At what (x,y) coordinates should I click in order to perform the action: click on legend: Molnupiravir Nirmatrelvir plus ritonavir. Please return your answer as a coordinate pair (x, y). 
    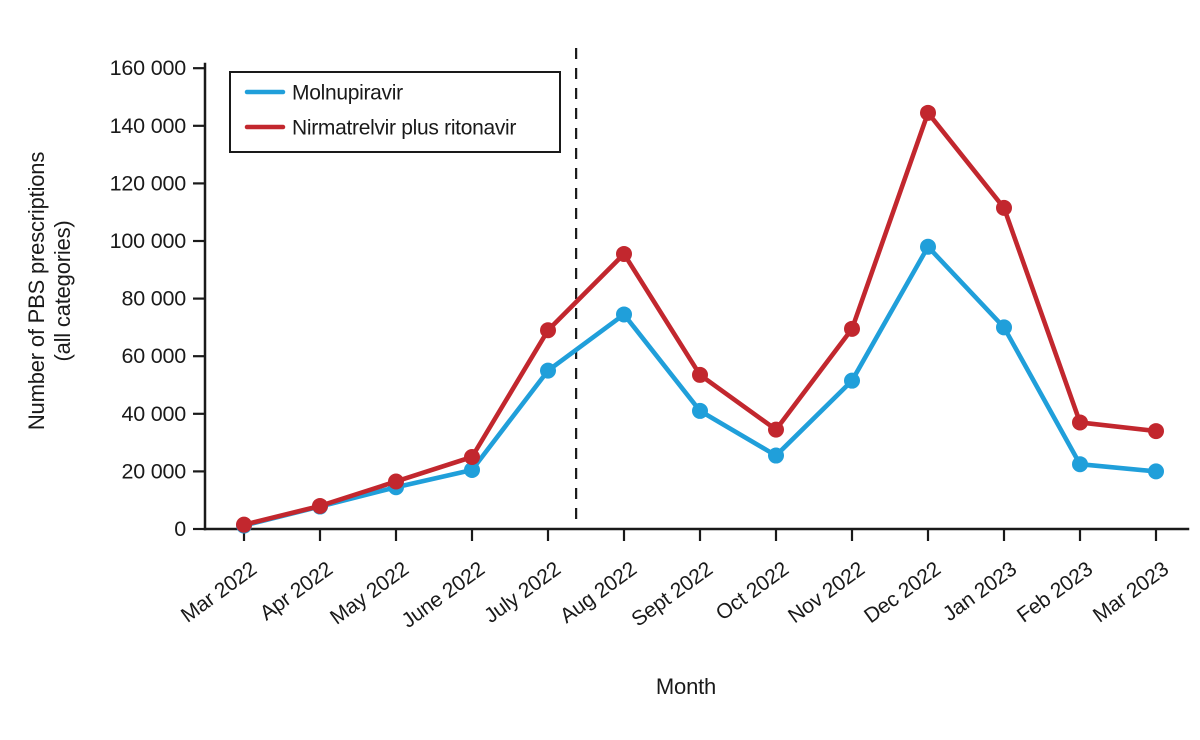
    Looking at the image, I should click on (395, 112).